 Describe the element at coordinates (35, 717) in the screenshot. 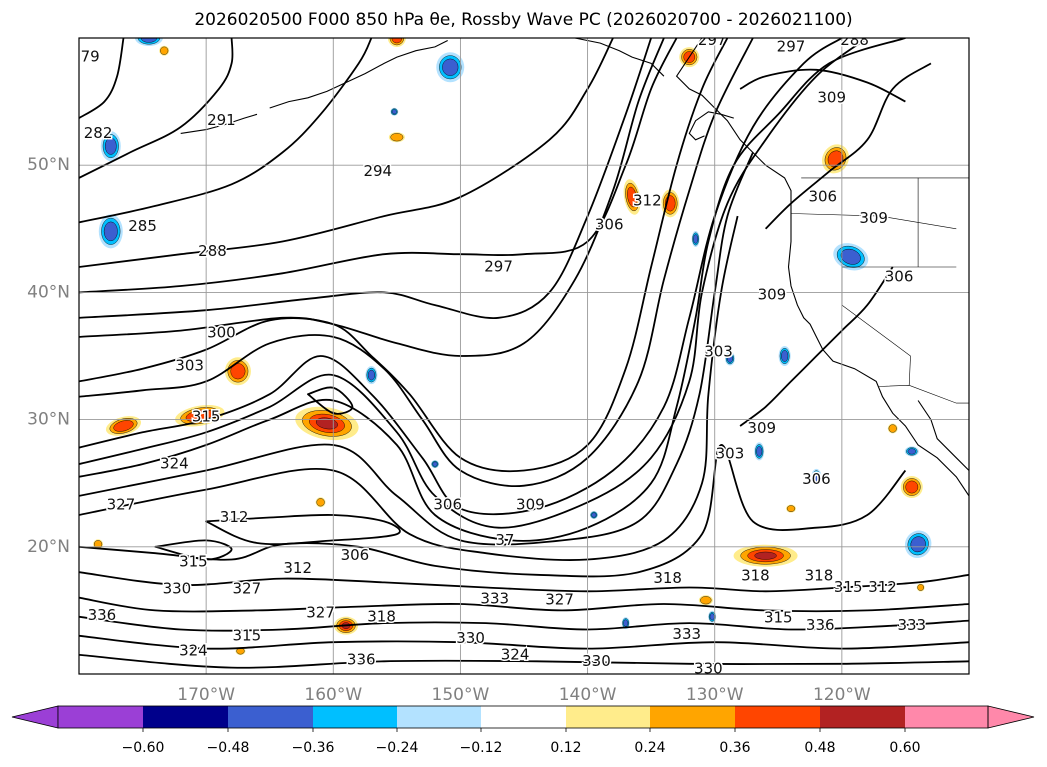

I see `colorbar-extend-low` at that location.